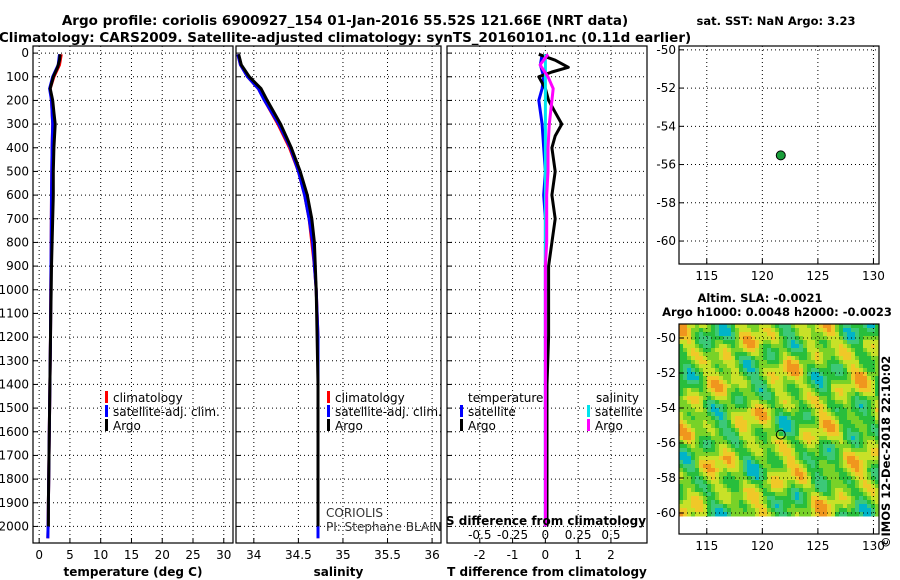 The height and width of the screenshot is (580, 900). I want to click on map-frame, so click(779, 429).